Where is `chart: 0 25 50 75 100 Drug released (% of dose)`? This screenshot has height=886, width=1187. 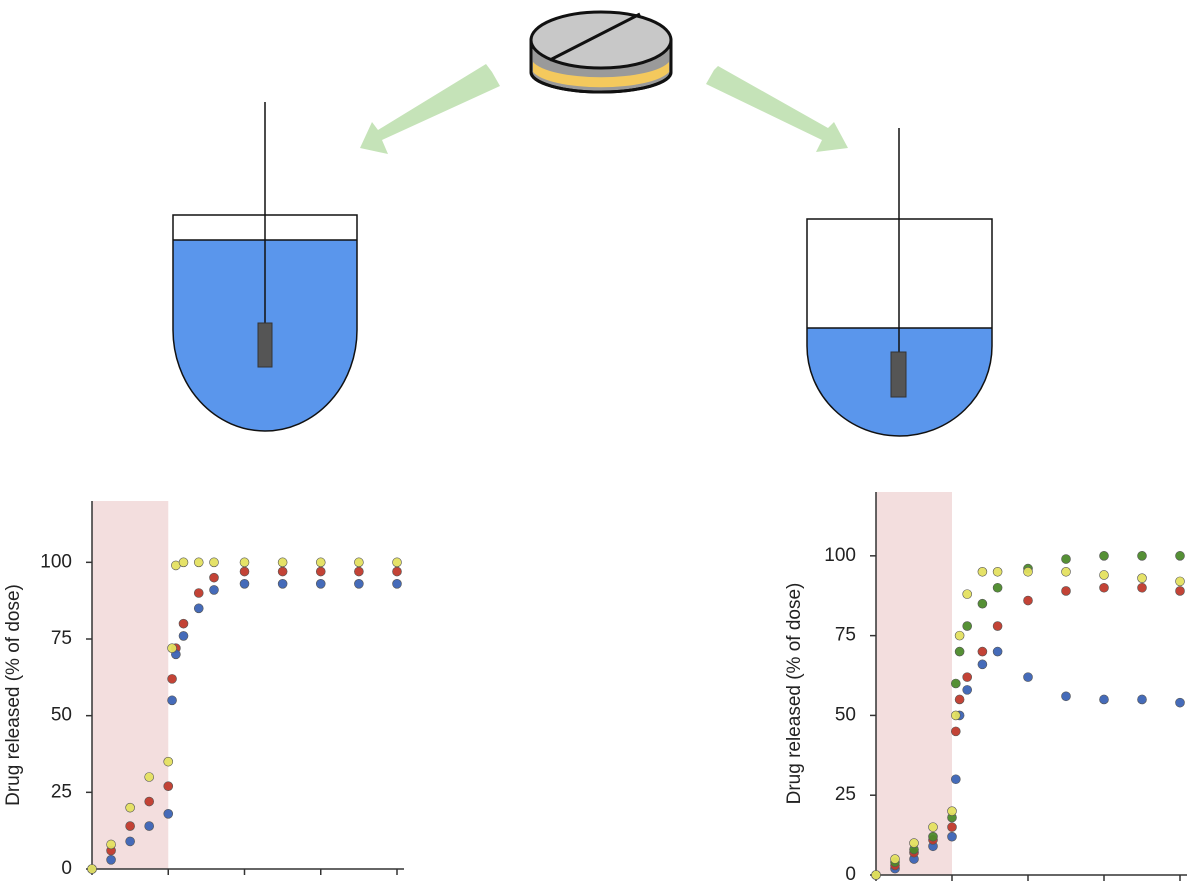
chart: 0 25 50 75 100 Drug released (% of dose) is located at coordinates (203, 690).